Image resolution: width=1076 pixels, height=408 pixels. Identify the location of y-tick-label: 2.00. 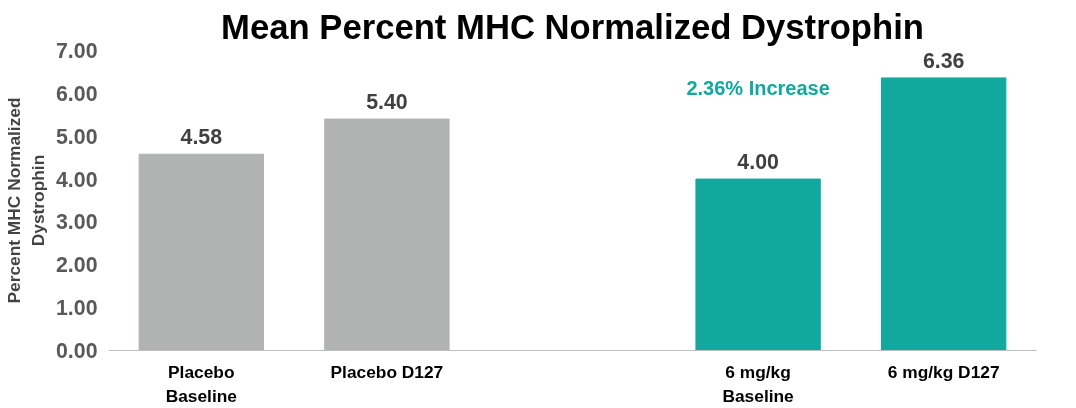
(76, 265).